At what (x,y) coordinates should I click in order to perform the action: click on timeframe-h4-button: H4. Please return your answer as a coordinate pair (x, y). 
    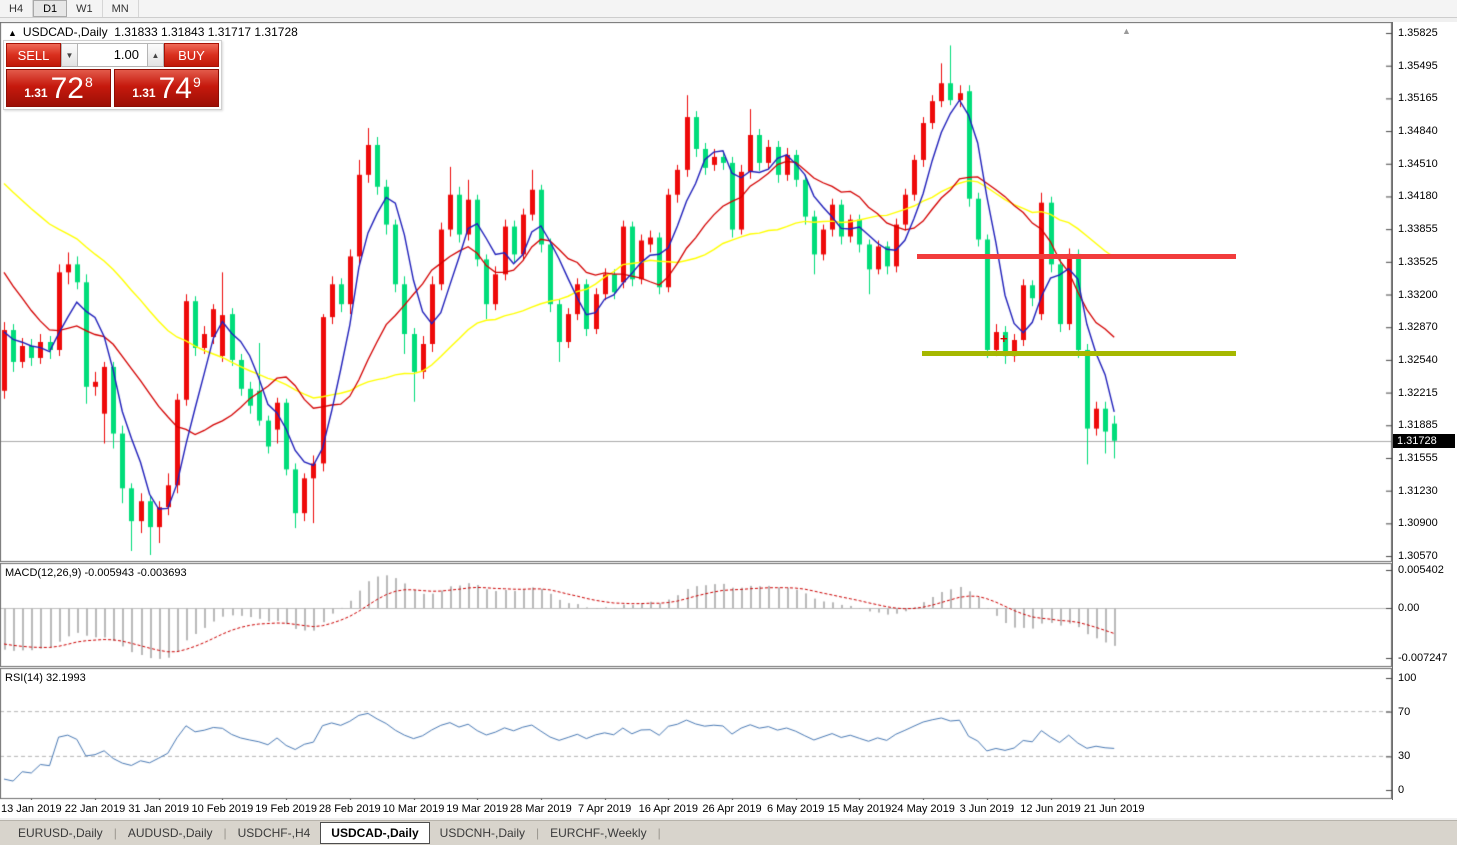
    Looking at the image, I should click on (17, 8).